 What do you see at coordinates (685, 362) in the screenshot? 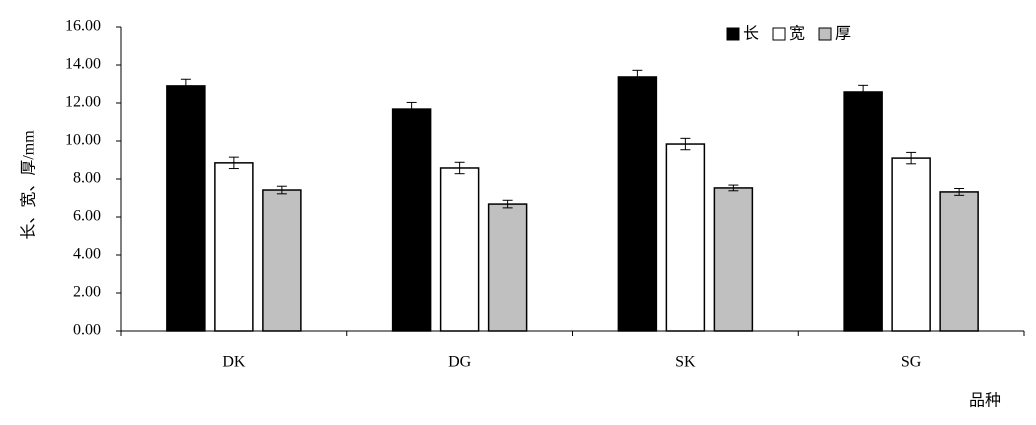
I see `x-tick-label: SK` at bounding box center [685, 362].